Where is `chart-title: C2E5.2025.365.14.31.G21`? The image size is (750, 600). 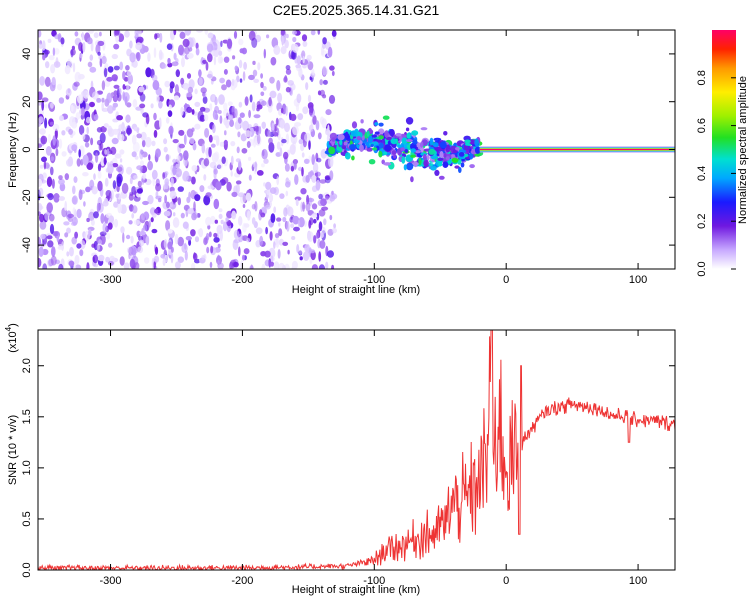
chart-title: C2E5.2025.365.14.31.G21 is located at coordinates (356, 10).